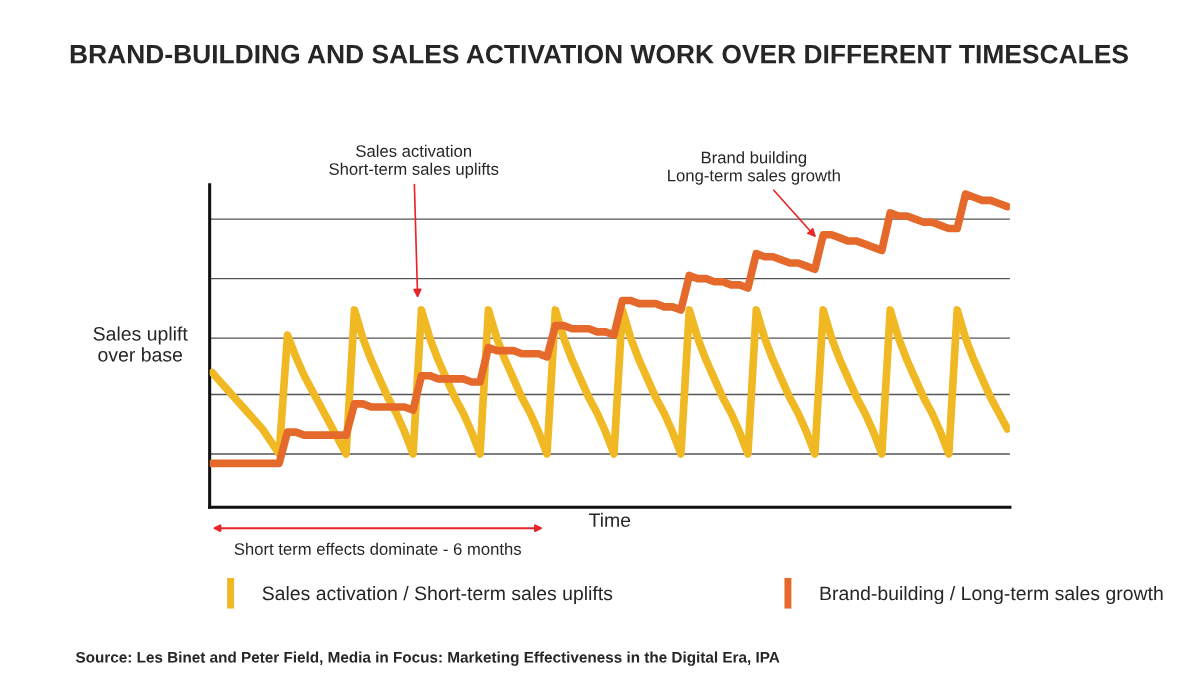  Describe the element at coordinates (140, 344) in the screenshot. I see `y-axis-title: Sales uplift over base` at that location.